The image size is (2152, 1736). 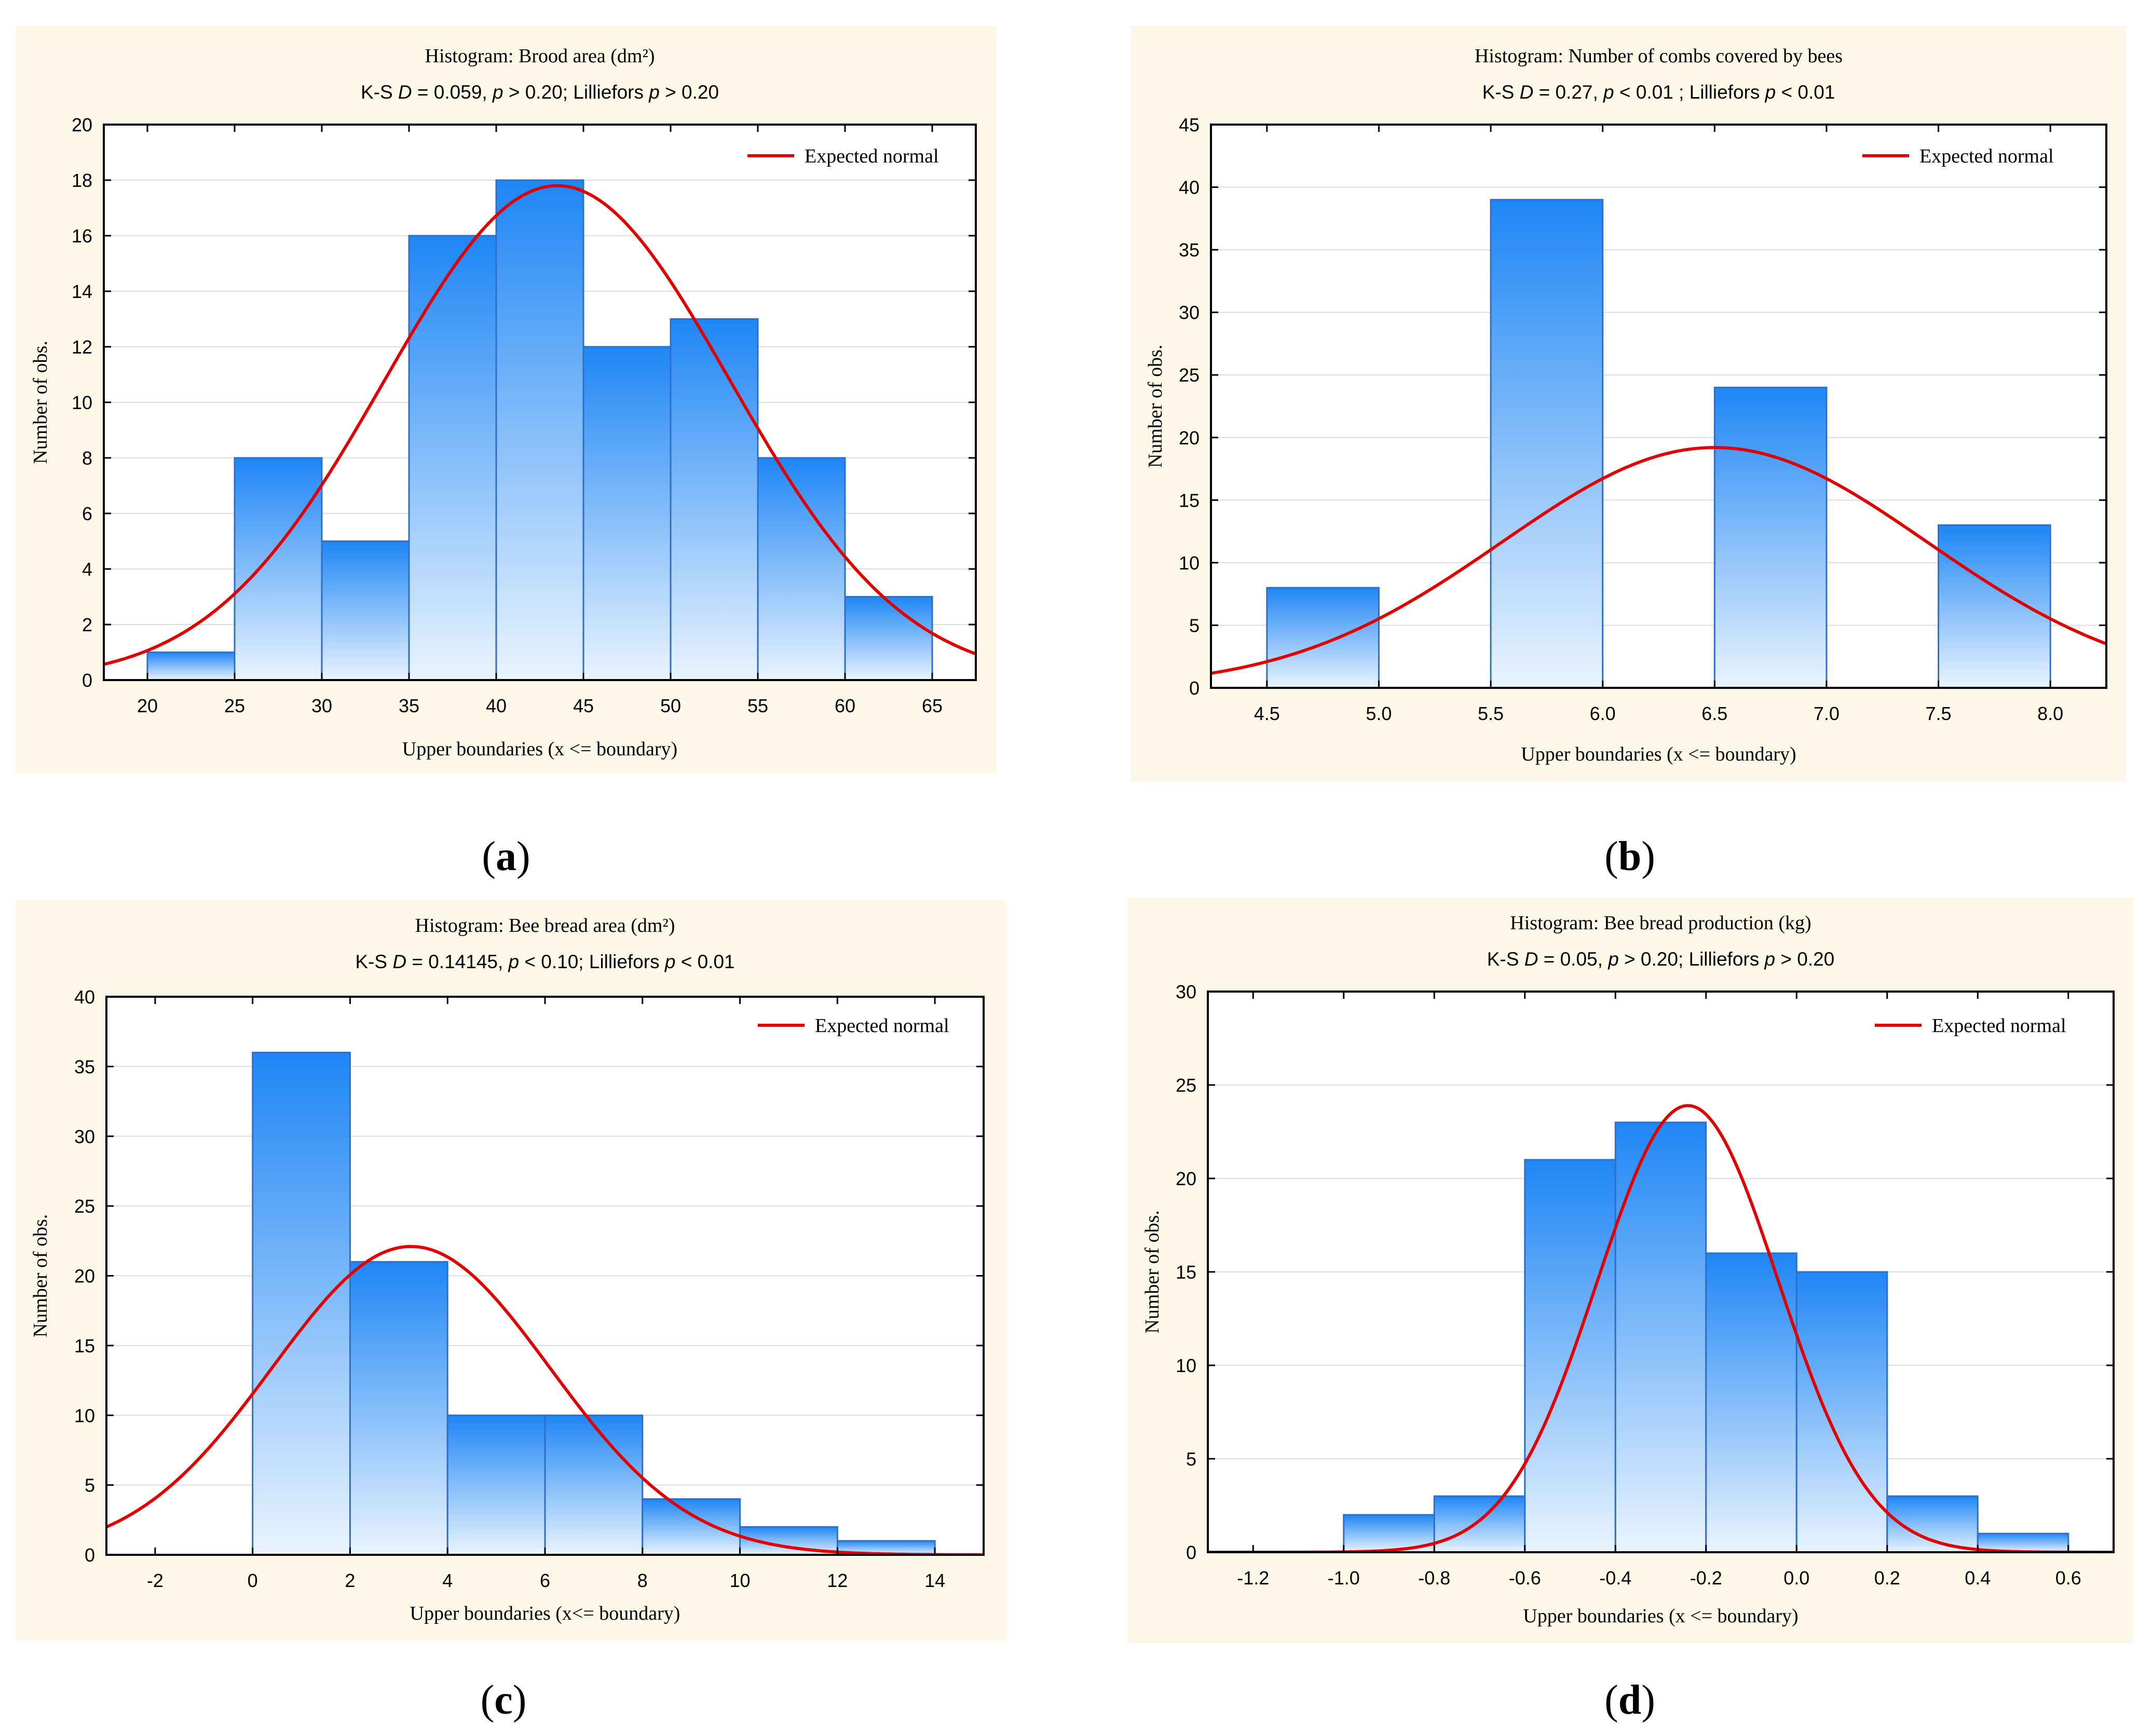 What do you see at coordinates (87, 569) in the screenshot?
I see `y-tick-label: 4` at bounding box center [87, 569].